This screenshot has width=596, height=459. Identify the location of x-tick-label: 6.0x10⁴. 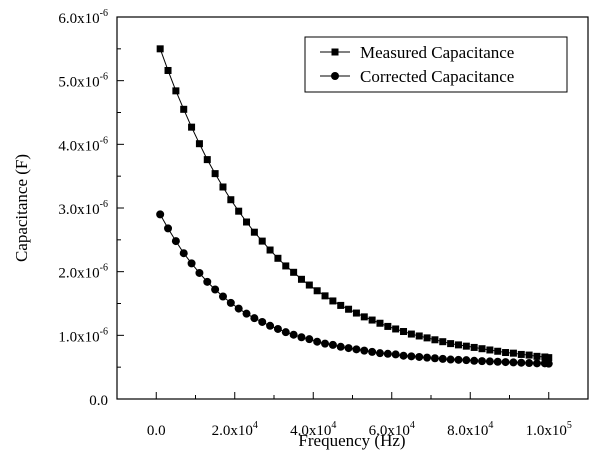
(392, 429).